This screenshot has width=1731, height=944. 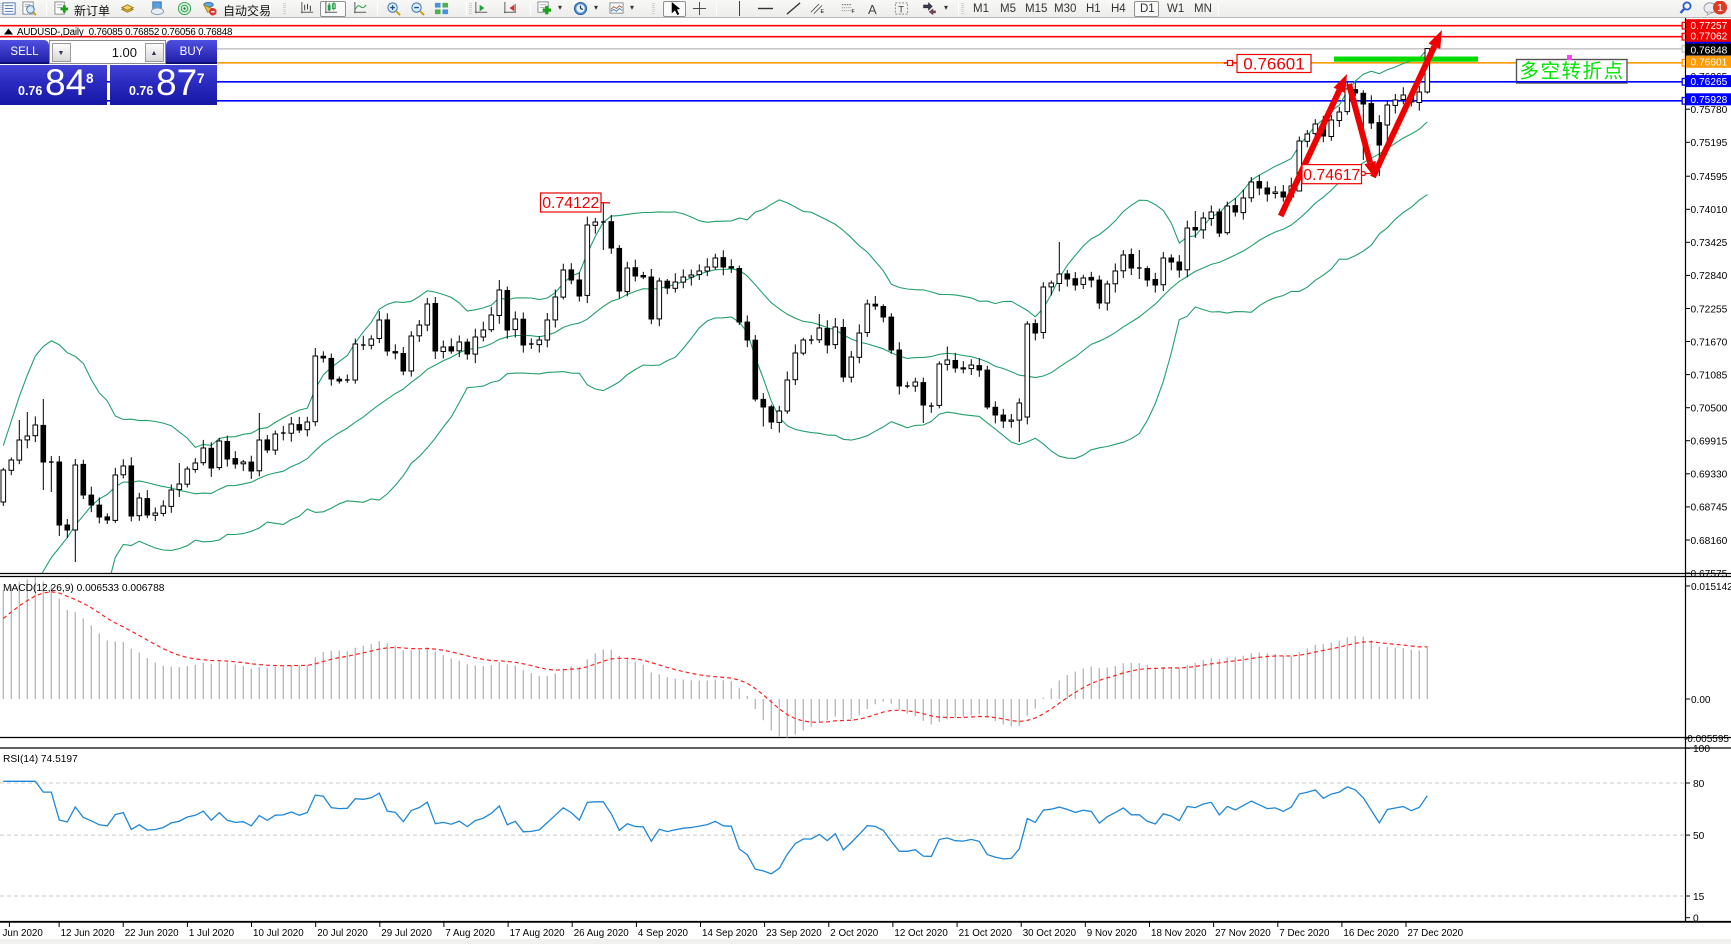 What do you see at coordinates (1709, 26) in the screenshot?
I see `svg-text: 0.77257` at bounding box center [1709, 26].